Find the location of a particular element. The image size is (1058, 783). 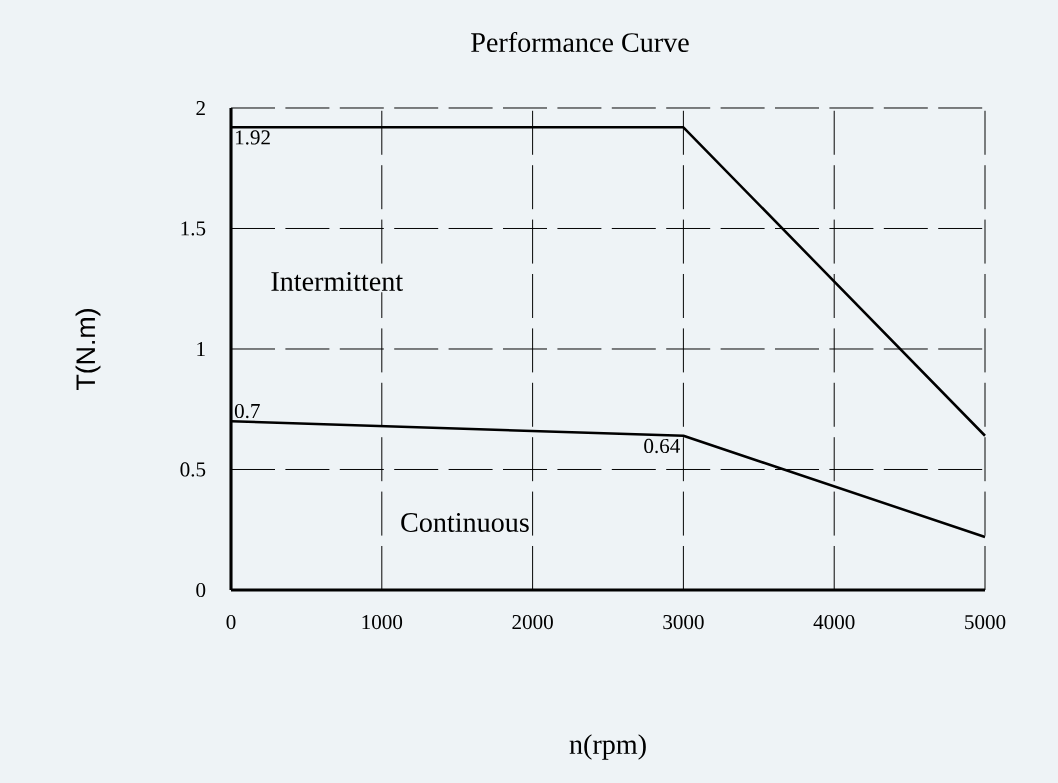

y-axis-title: T(N.m) is located at coordinates (88, 349).